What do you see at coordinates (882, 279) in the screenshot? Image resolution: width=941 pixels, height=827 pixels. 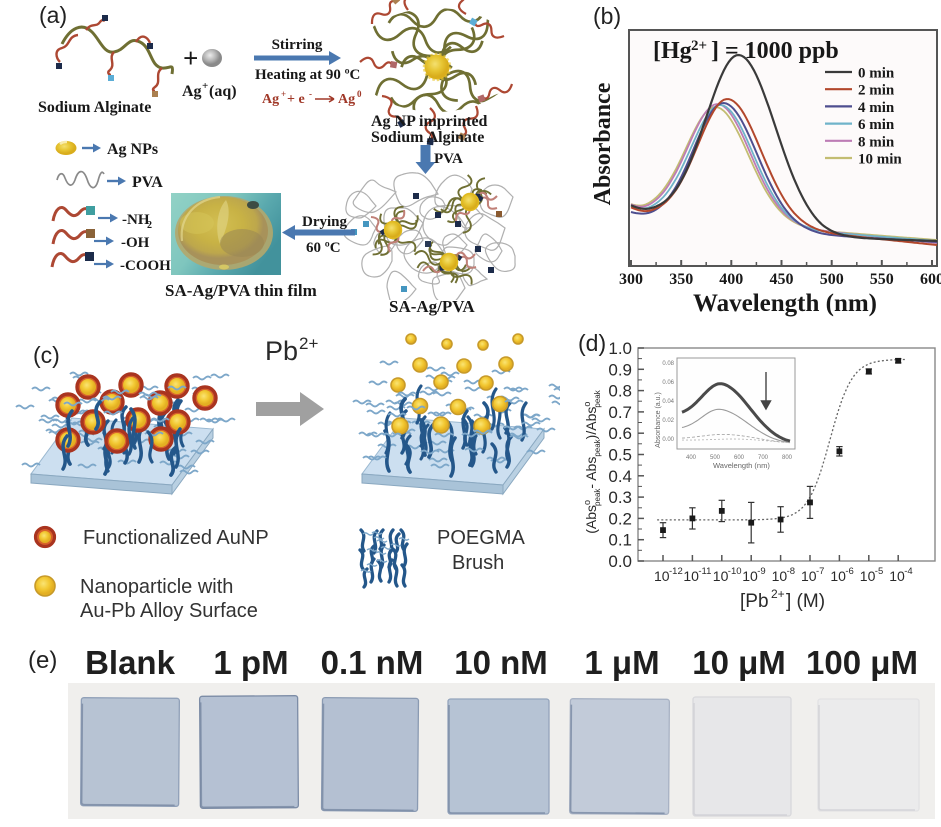 I see `svg-text: 550` at bounding box center [882, 279].